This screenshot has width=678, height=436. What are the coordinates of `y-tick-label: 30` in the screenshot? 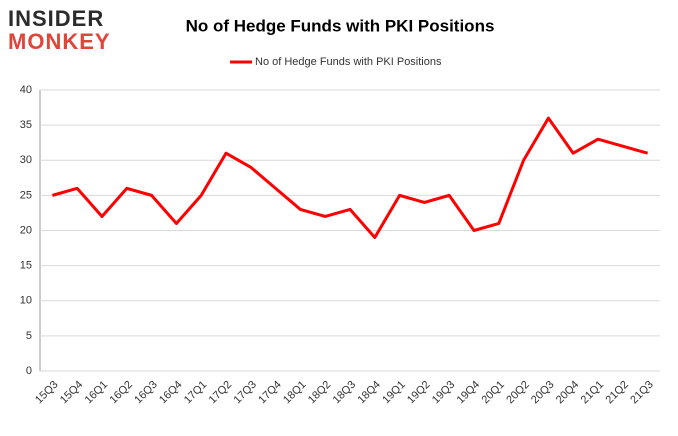 It's located at (26, 160).